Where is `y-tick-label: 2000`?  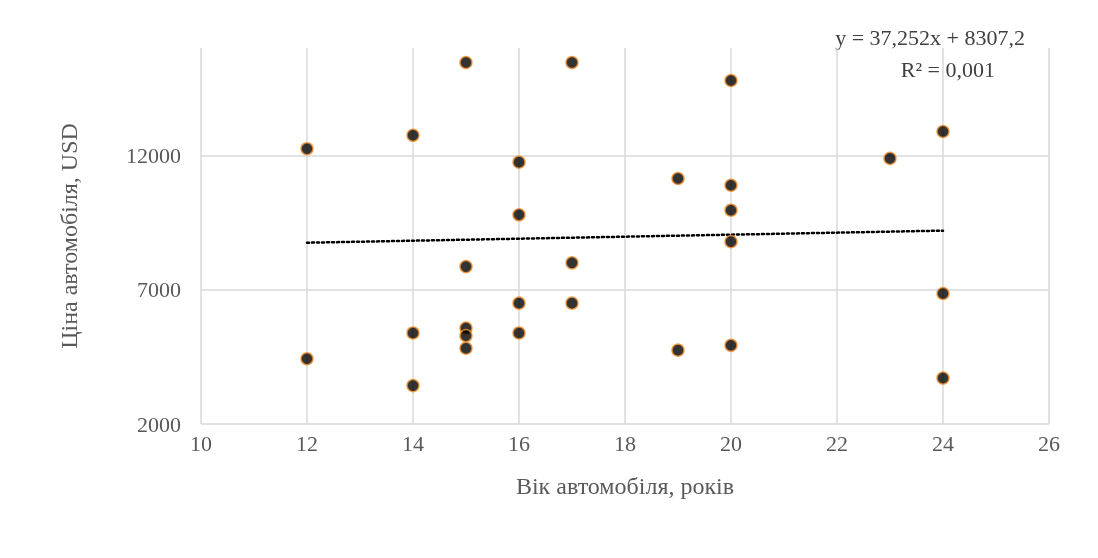
y-tick-label: 2000 is located at coordinates (159, 424).